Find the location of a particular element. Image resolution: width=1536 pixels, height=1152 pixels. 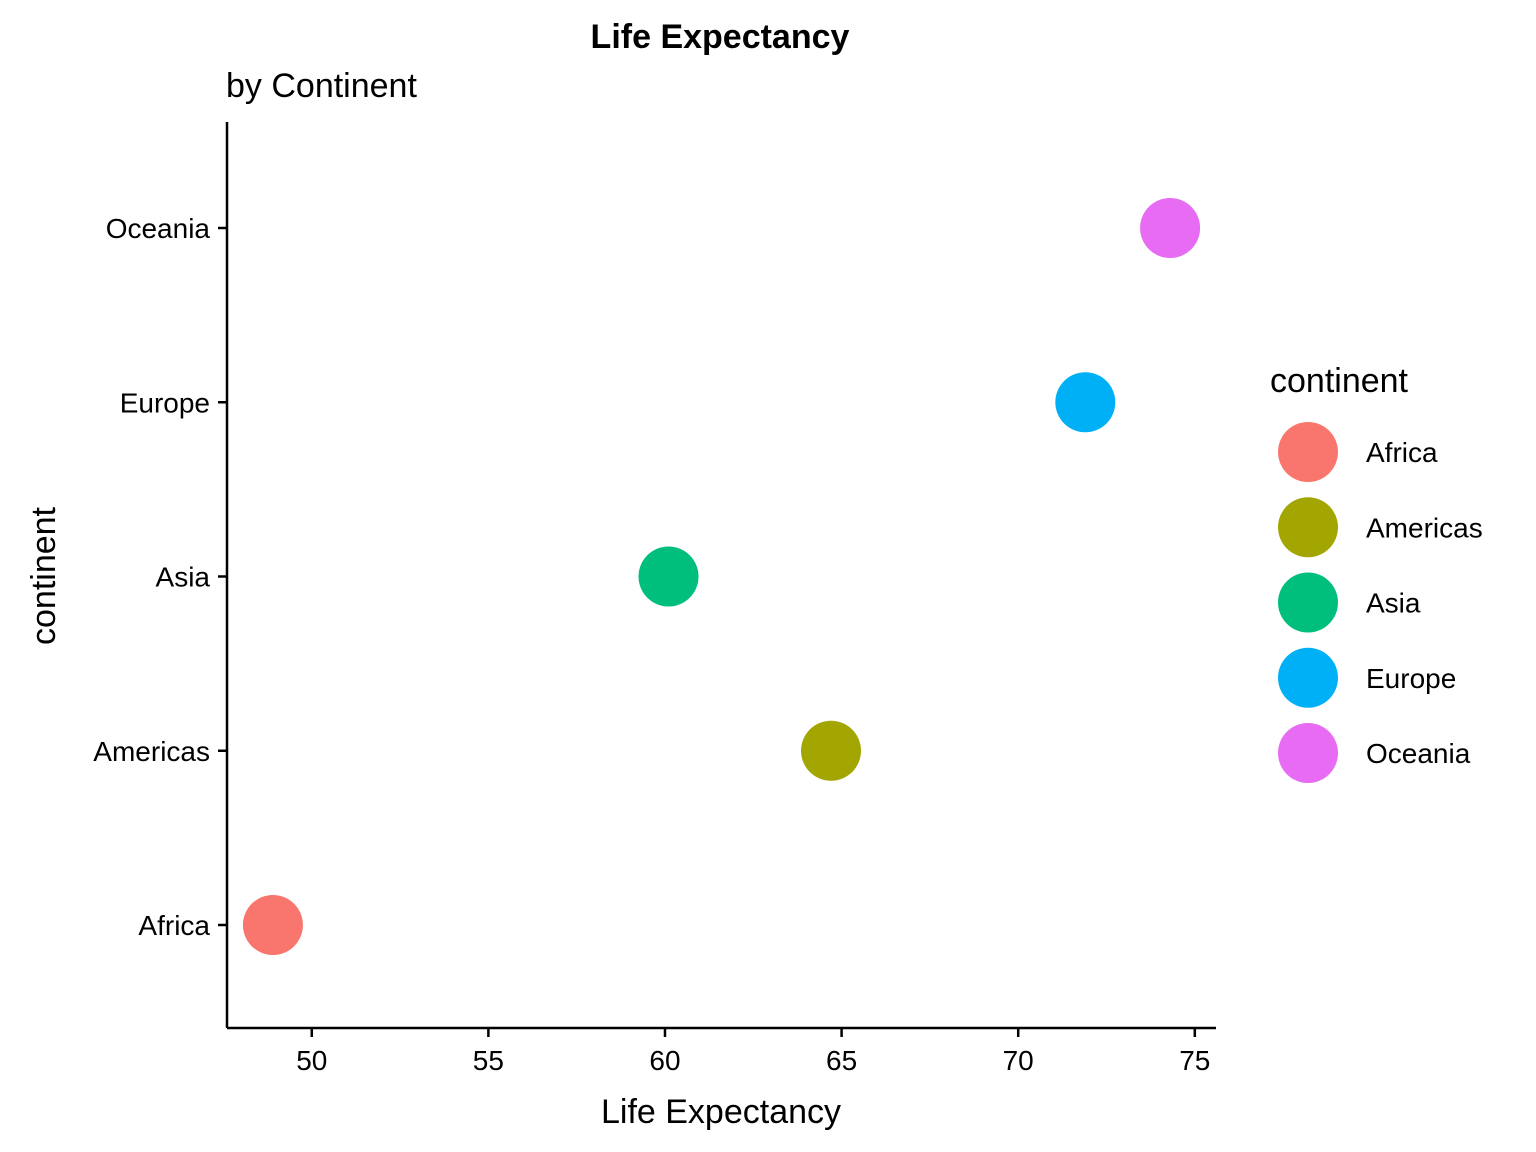

legend-label-europe: Europe is located at coordinates (1411, 678).